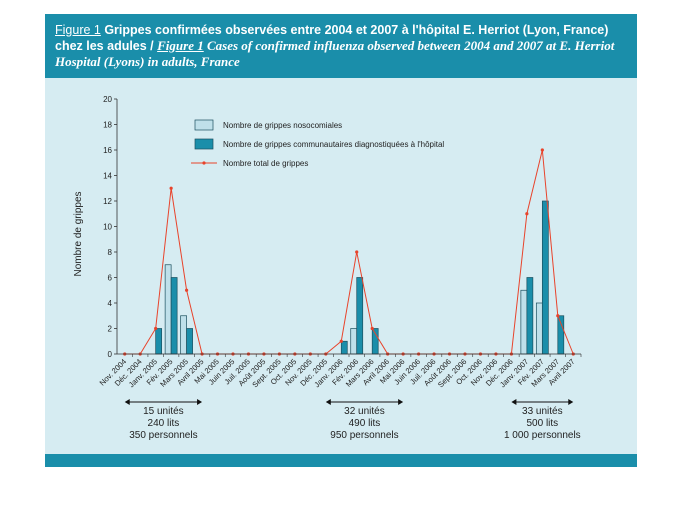  What do you see at coordinates (107, 201) in the screenshot?
I see `y-tick-label: 12` at bounding box center [107, 201].